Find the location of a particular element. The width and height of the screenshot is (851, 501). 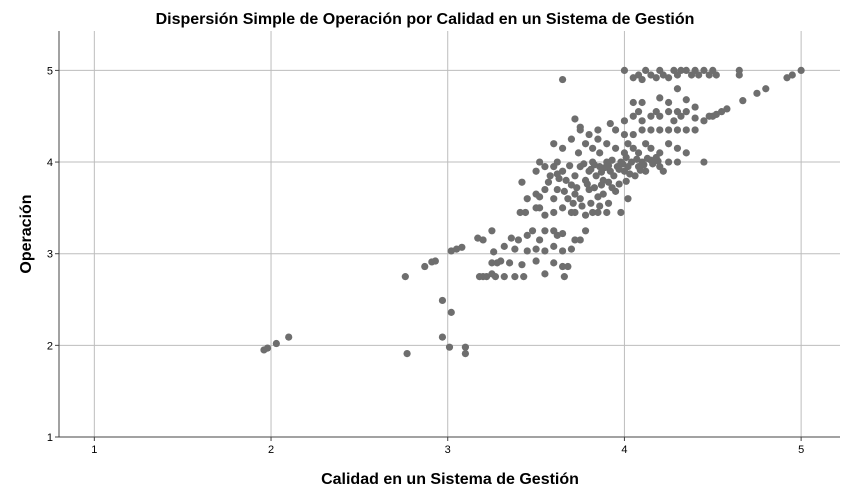

y-tick-label-4: 4 is located at coordinates (50, 163).